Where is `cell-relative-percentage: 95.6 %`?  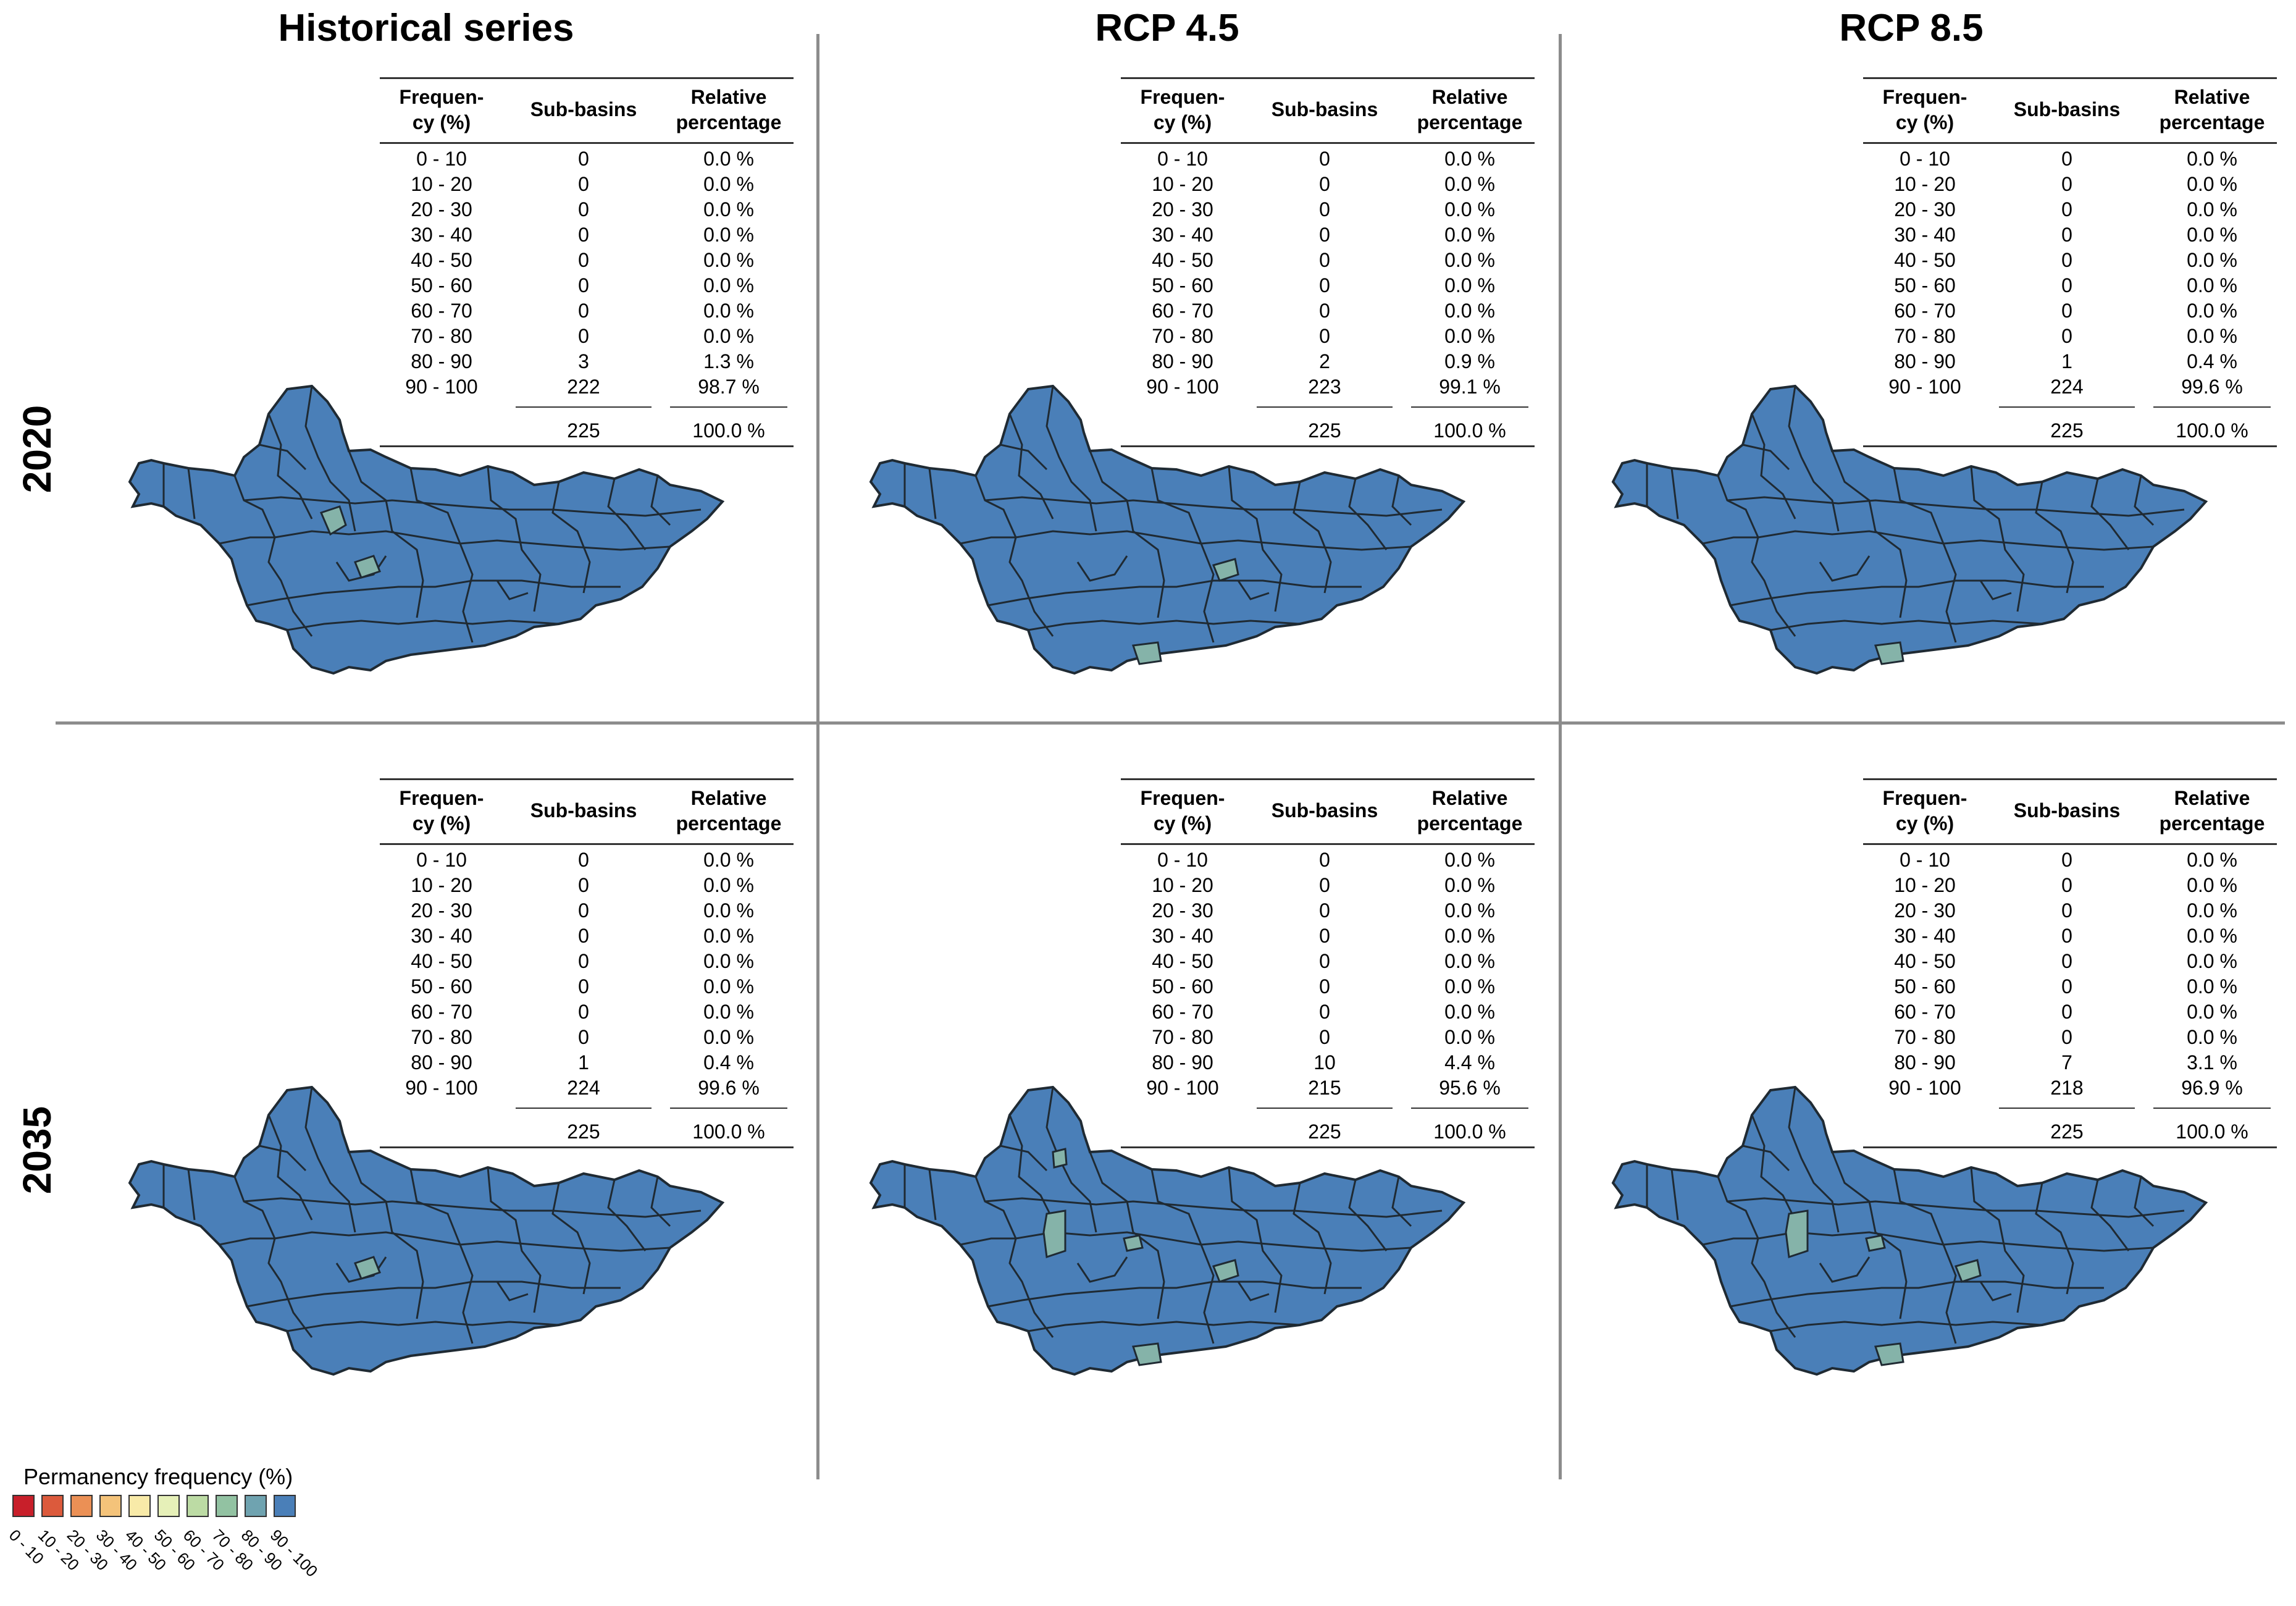 cell-relative-percentage: 95.6 % is located at coordinates (1470, 1088).